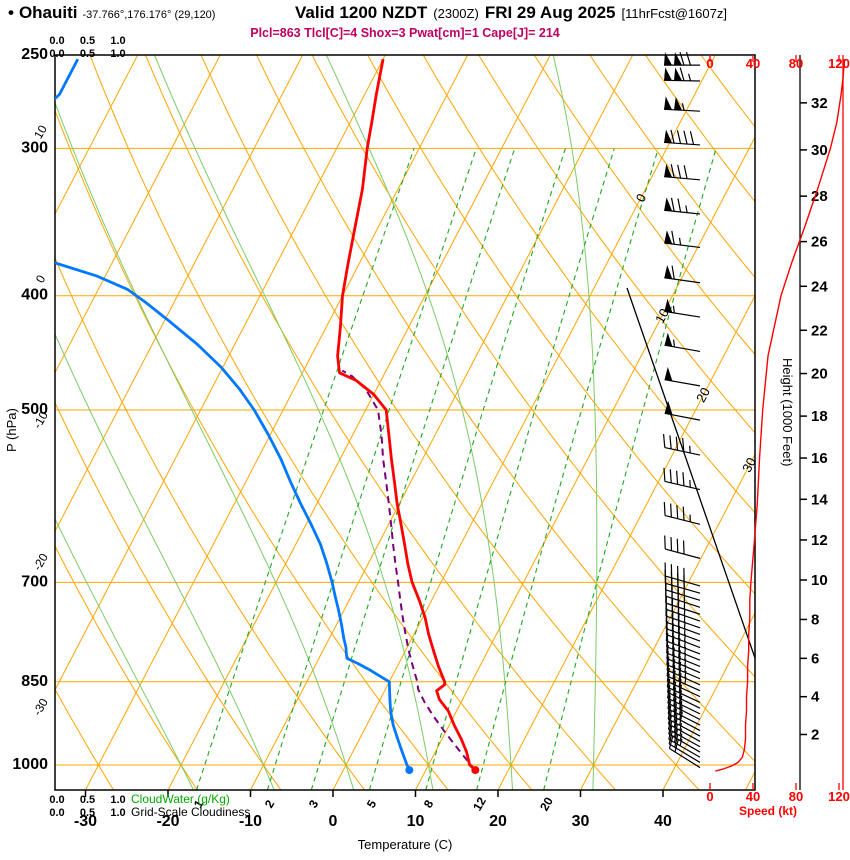  I want to click on cloudwater-scale-bottom: 1.0, so click(117, 800).